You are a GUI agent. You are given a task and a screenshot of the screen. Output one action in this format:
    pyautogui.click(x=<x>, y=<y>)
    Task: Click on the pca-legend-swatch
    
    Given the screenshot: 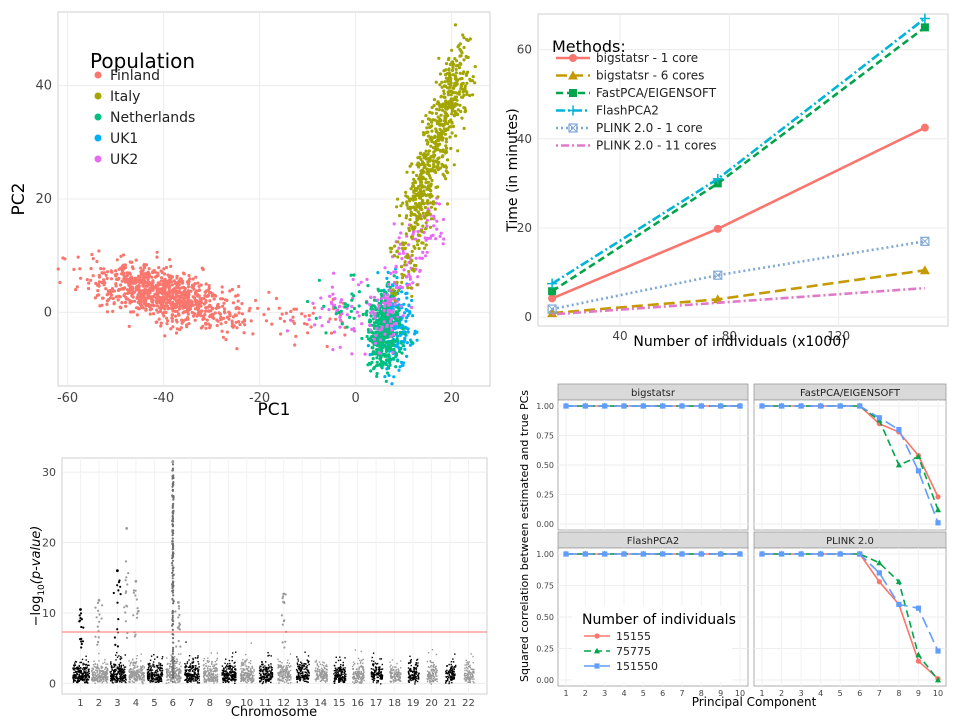 What is the action you would take?
    pyautogui.click(x=98, y=75)
    